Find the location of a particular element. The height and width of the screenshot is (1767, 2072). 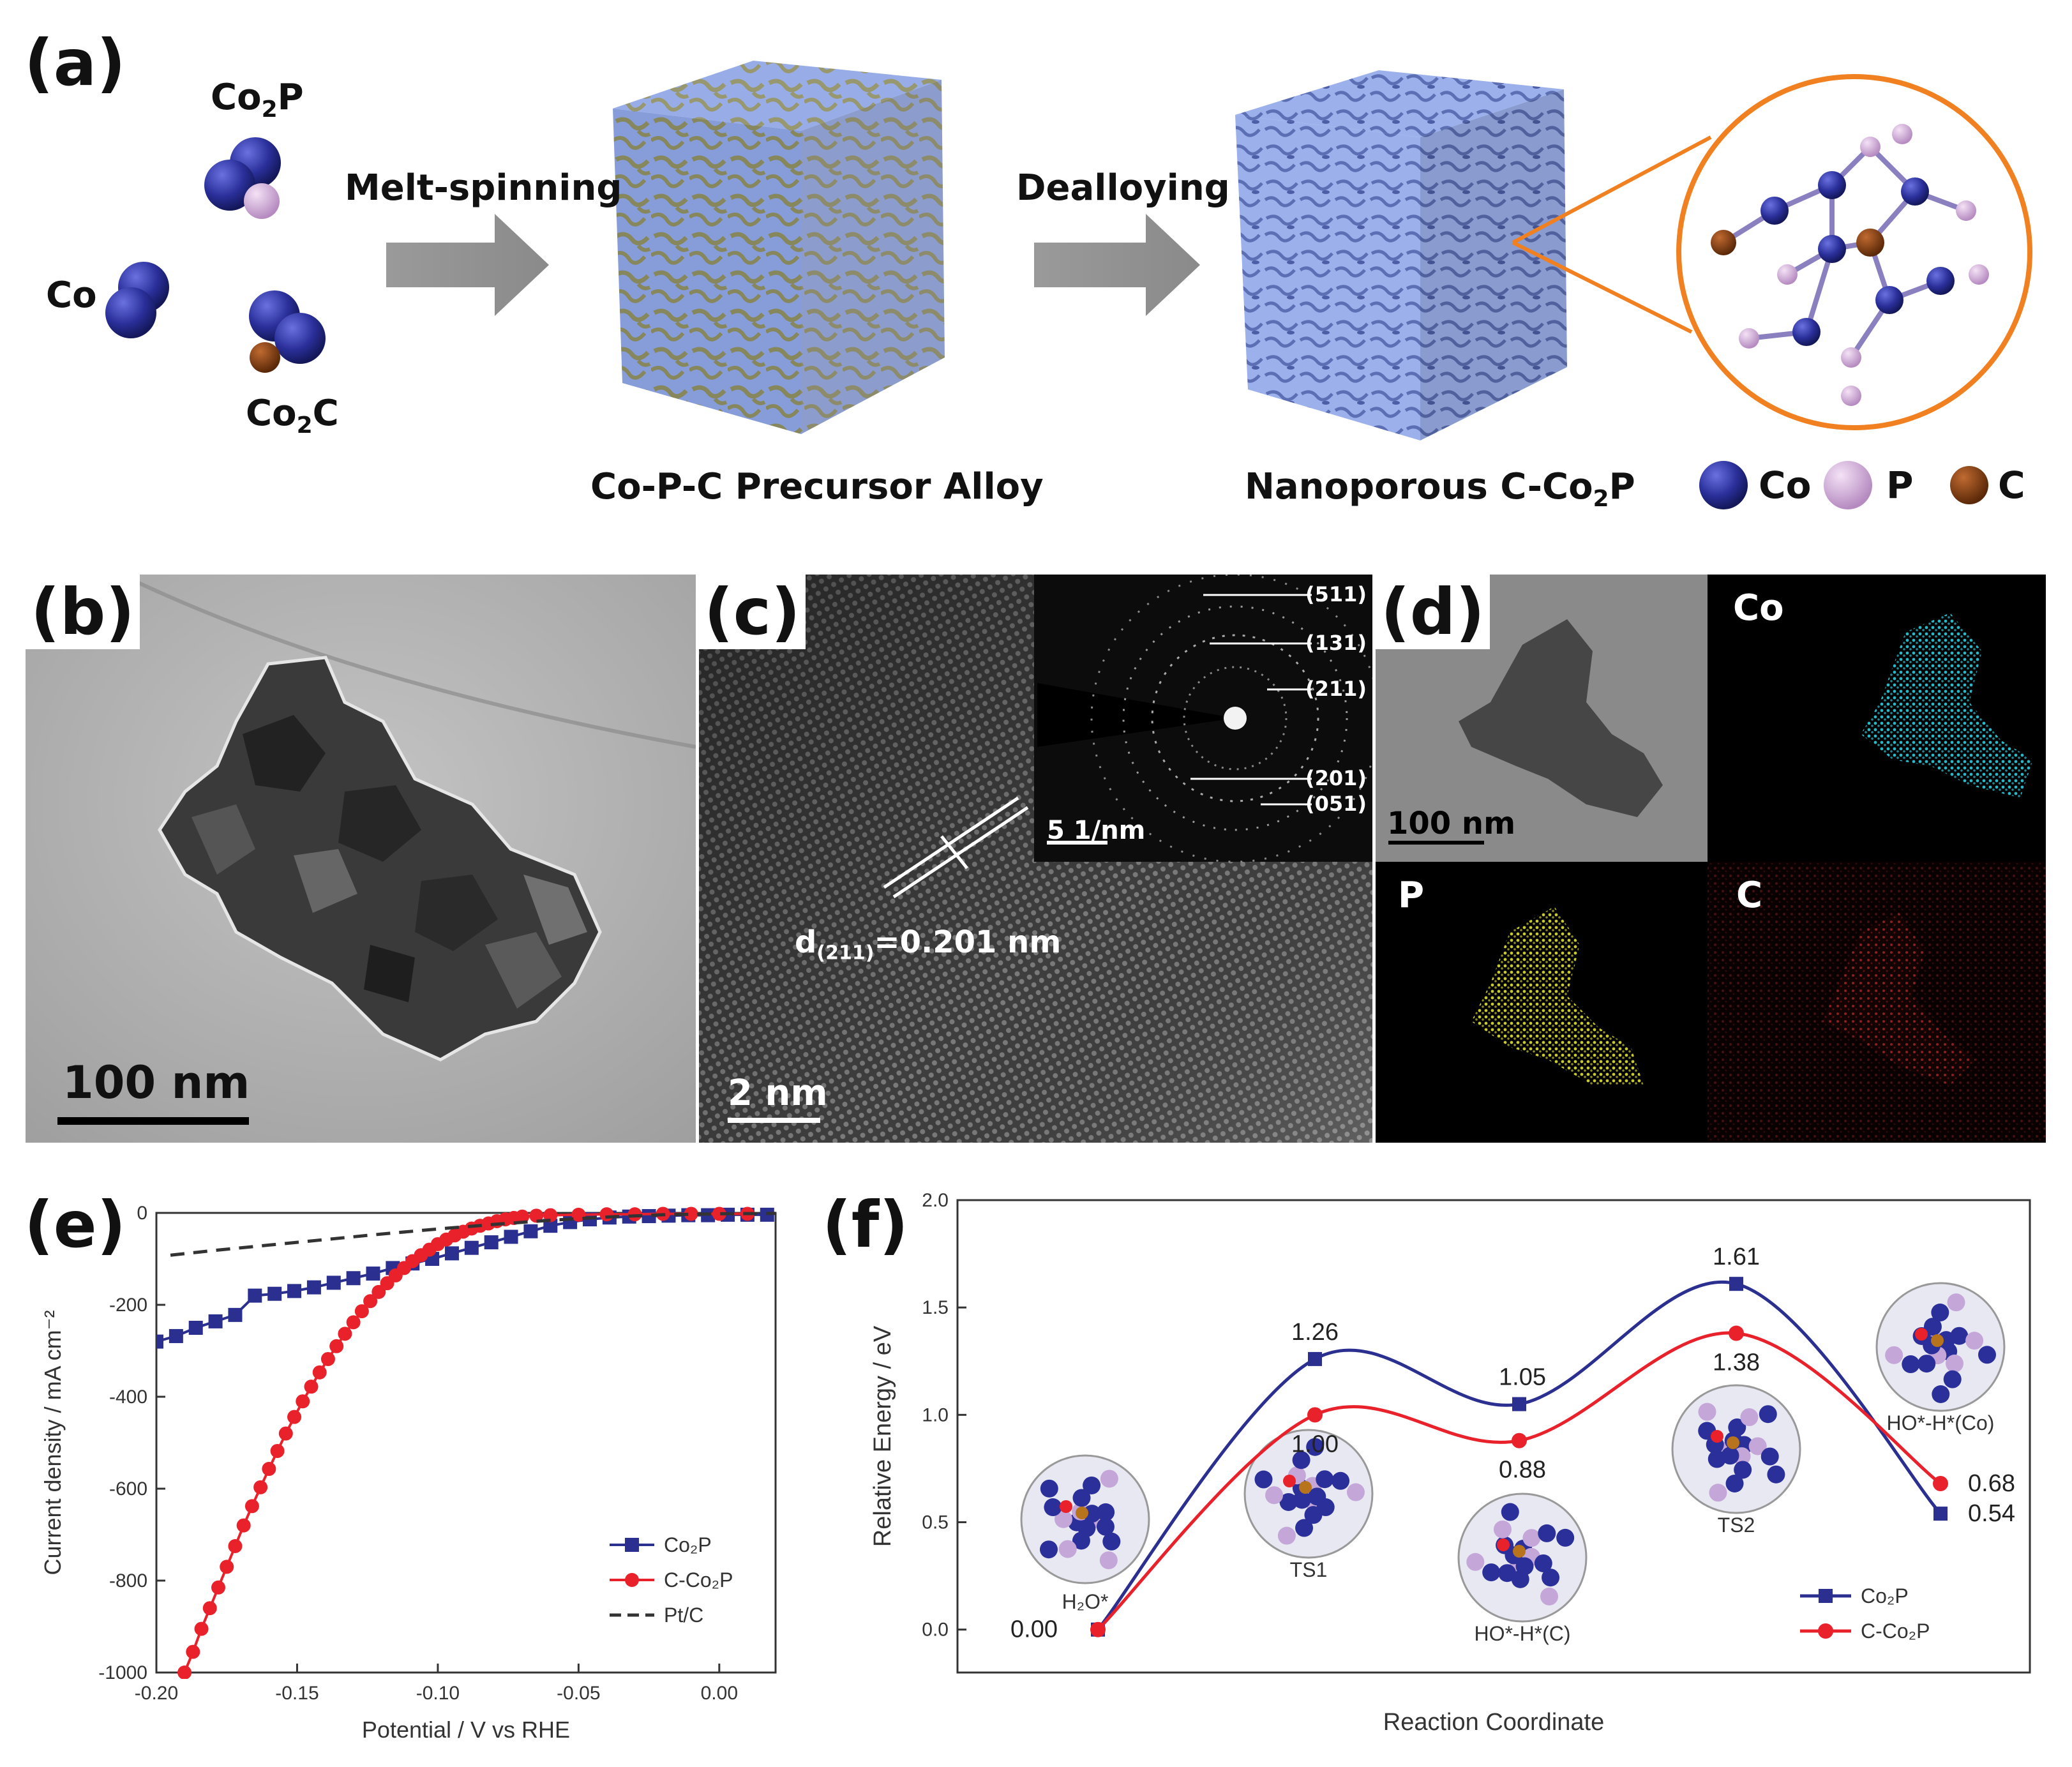

y-tick-label: -800 is located at coordinates (128, 1580).